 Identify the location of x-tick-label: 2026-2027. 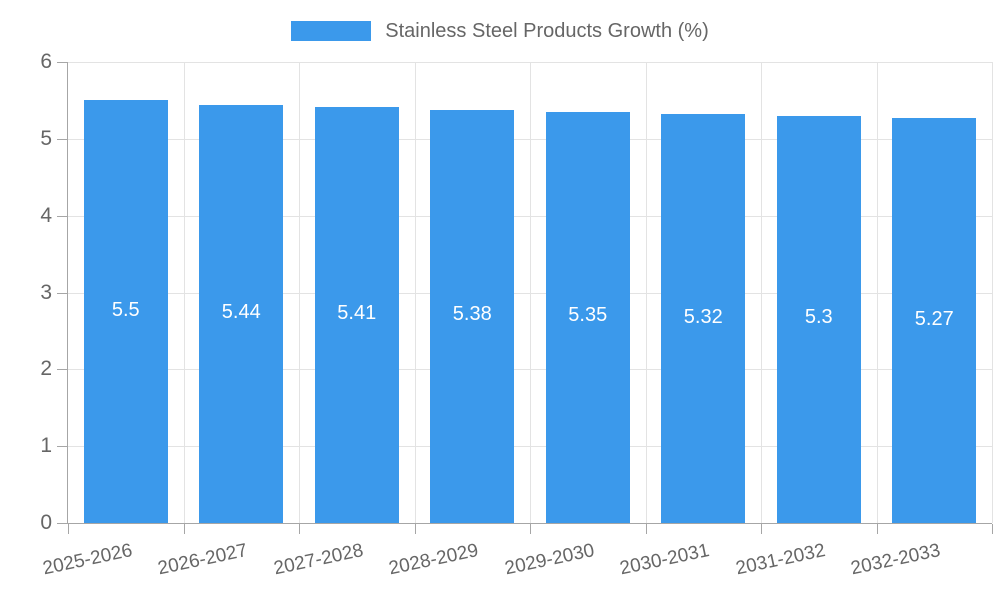
(203, 560).